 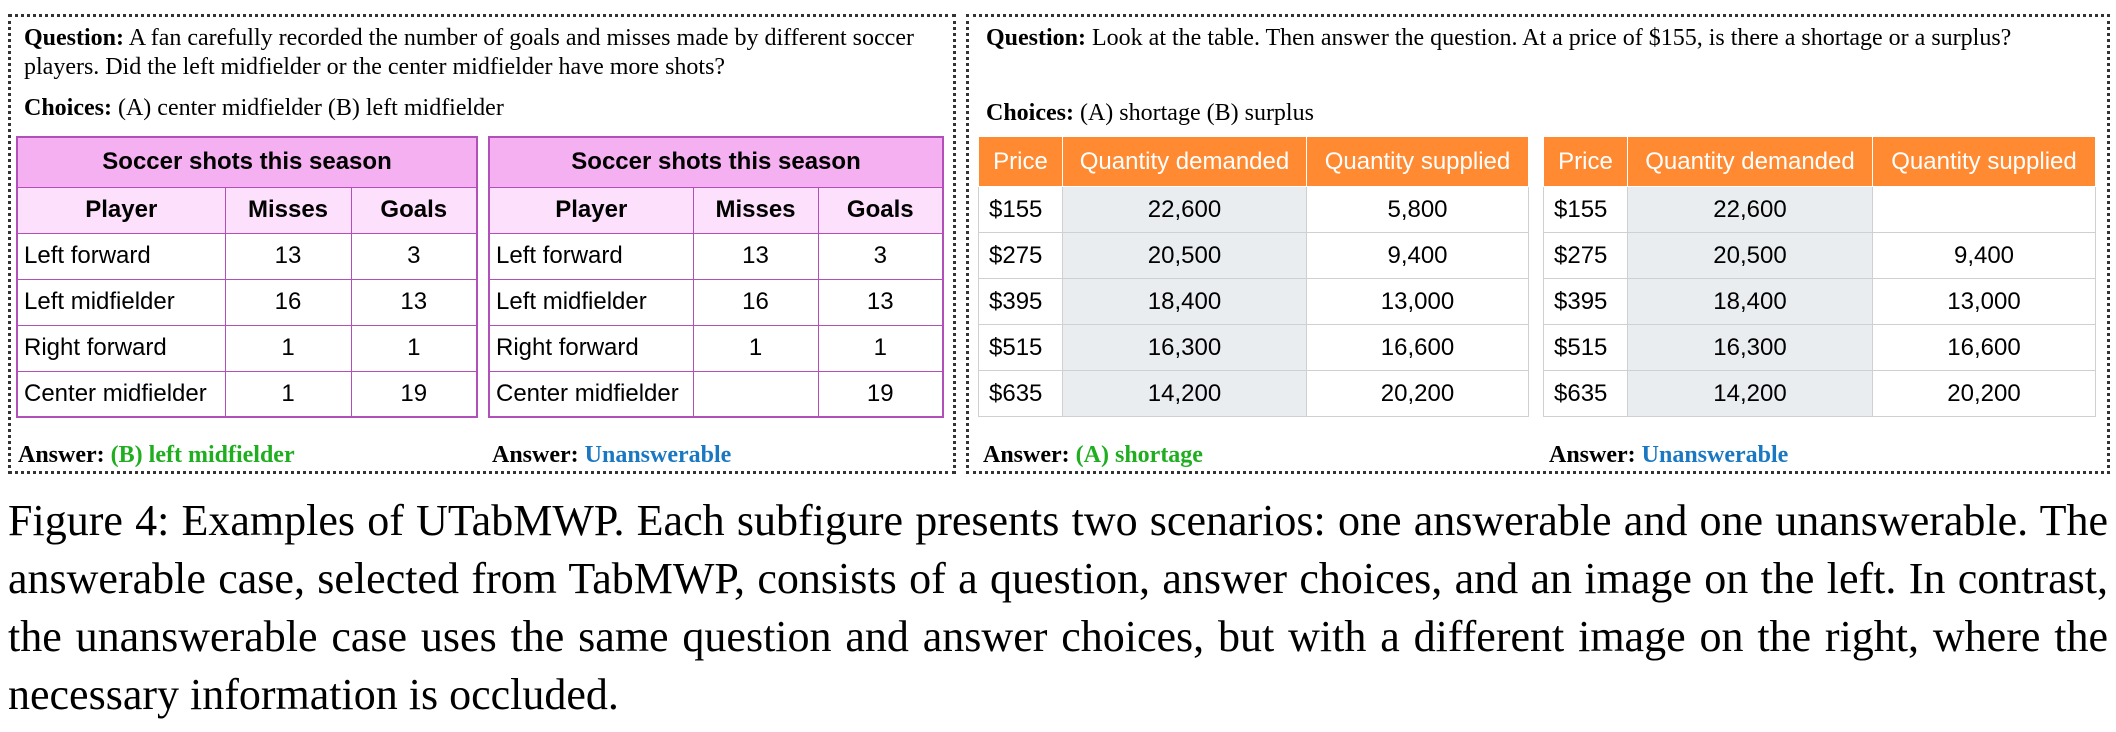 I want to click on supplied-cell: 5,800, so click(x=1417, y=209).